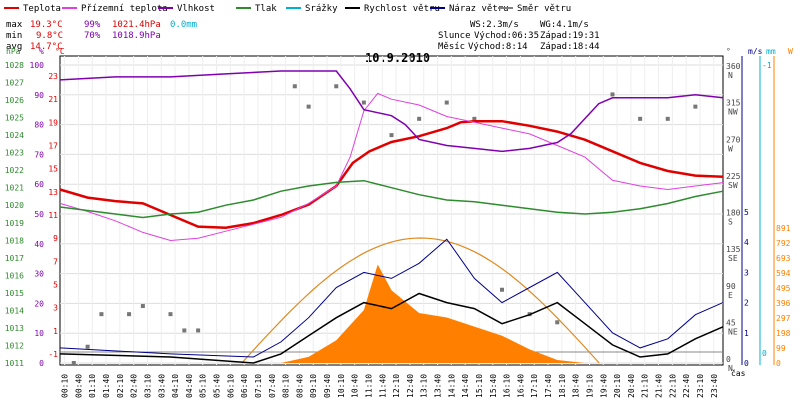 This screenshot has width=800, height=400. Describe the element at coordinates (55, 238) in the screenshot. I see `c-tick: 9` at that location.